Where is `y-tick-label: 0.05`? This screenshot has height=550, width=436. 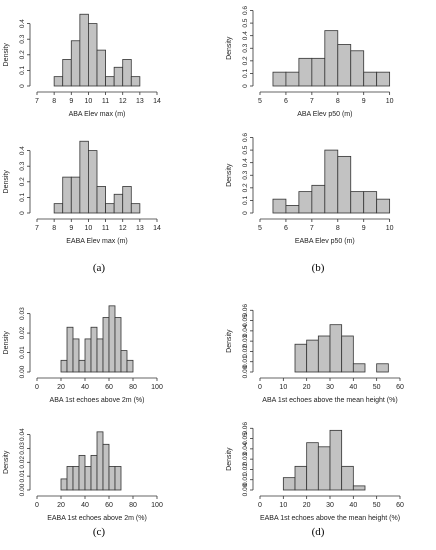 y-tick-label: 0.05 is located at coordinates (245, 320).